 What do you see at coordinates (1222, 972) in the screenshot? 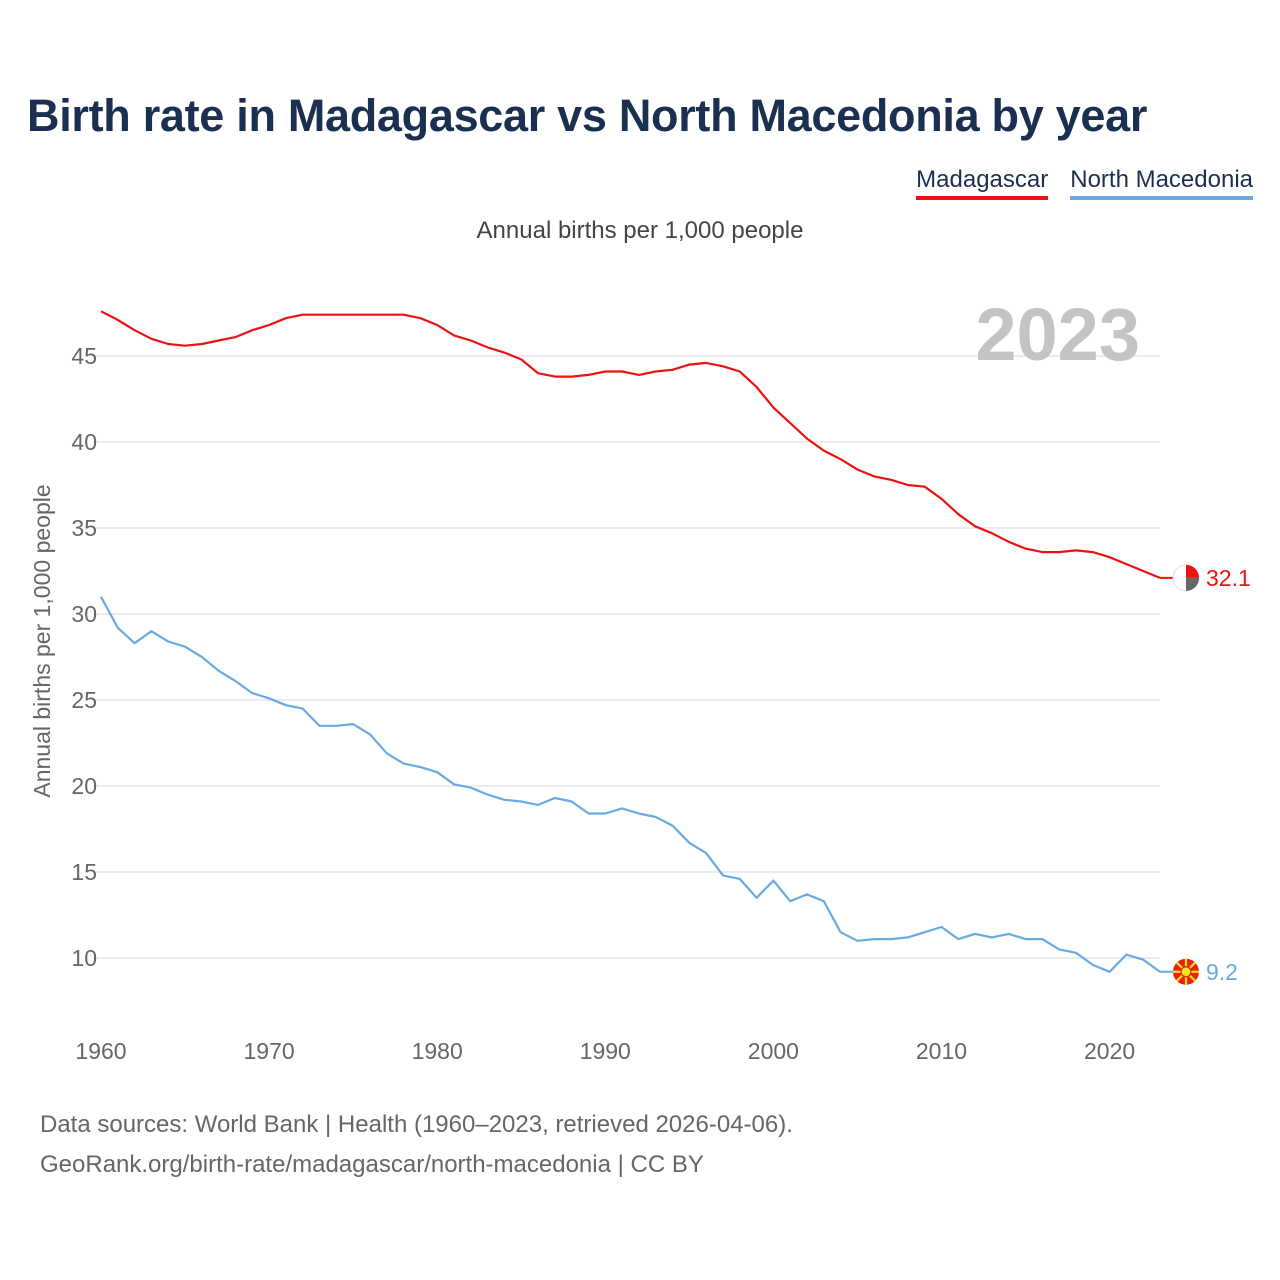
I see `end-value-label-north-macedonia: 9.2` at bounding box center [1222, 972].